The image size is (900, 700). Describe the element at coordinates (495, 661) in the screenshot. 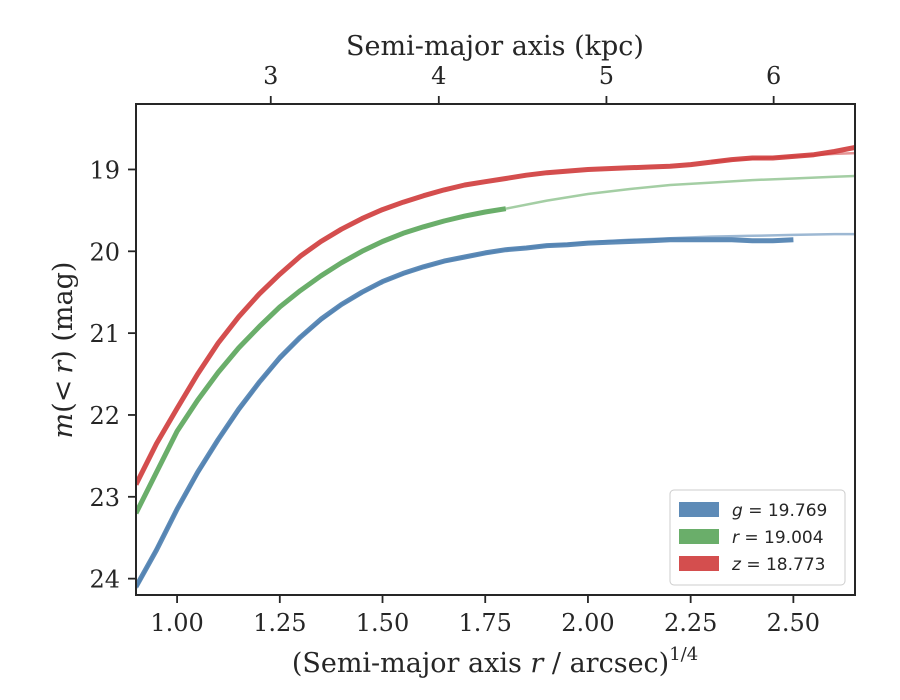

I see `x-axis-label: (Semi-major axis r / arcsec)1/4` at that location.